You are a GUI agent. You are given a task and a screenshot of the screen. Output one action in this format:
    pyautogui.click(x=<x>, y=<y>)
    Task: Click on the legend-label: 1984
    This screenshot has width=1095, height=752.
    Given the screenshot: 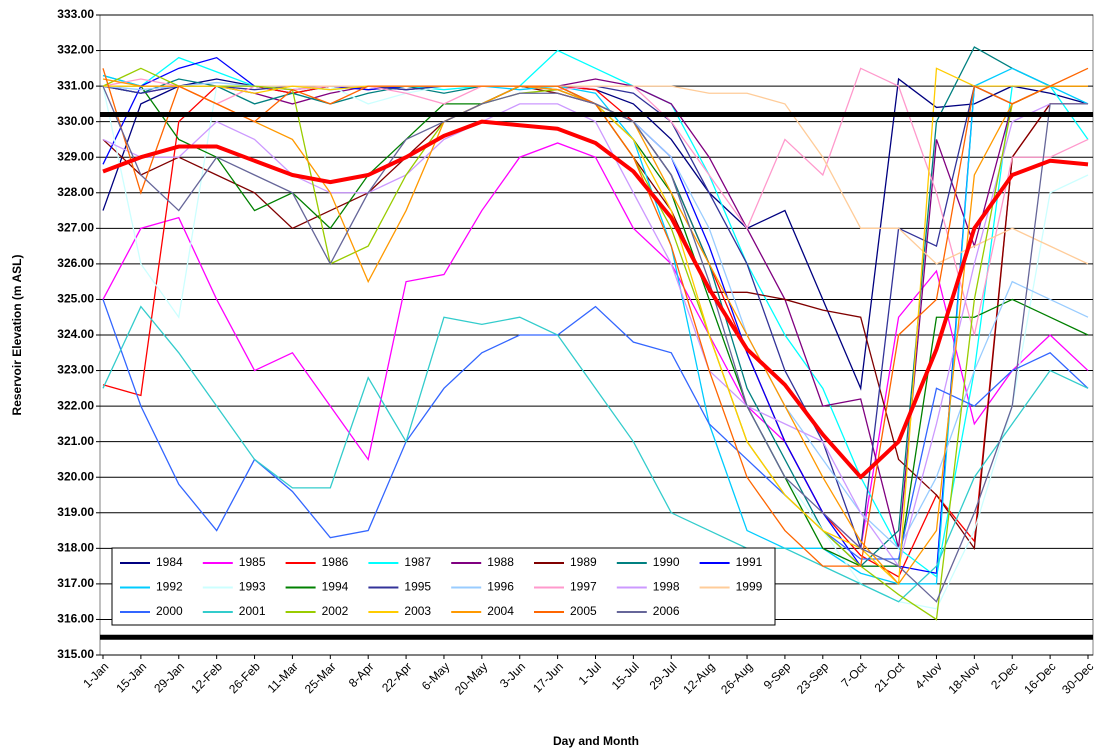 What is the action you would take?
    pyautogui.click(x=169, y=562)
    